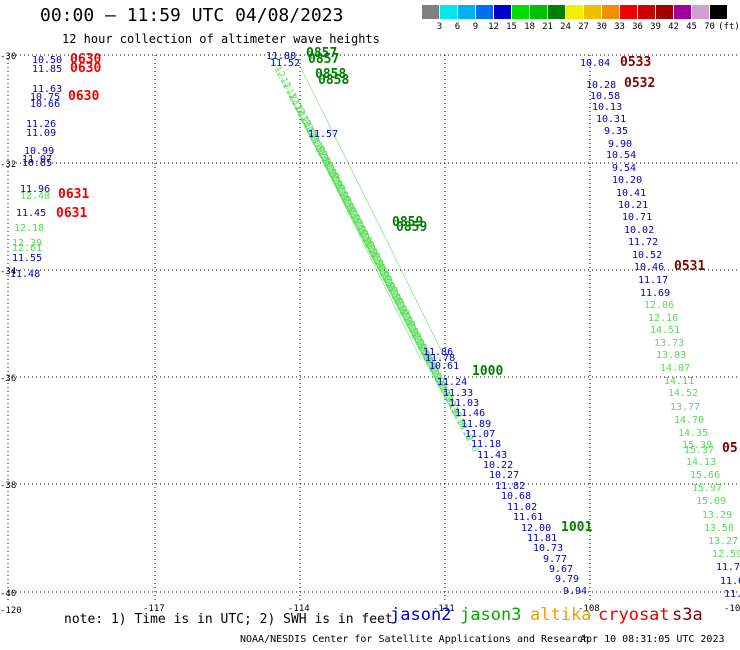 The width and height of the screenshot is (740, 650). I want to click on swh-value-label: 13.73, so click(669, 343).